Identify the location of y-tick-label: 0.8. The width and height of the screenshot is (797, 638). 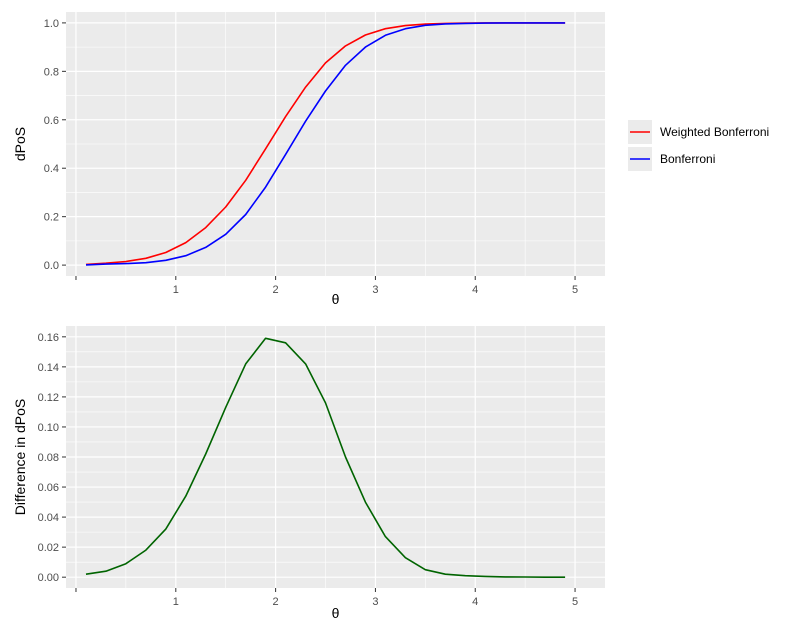
(51, 72).